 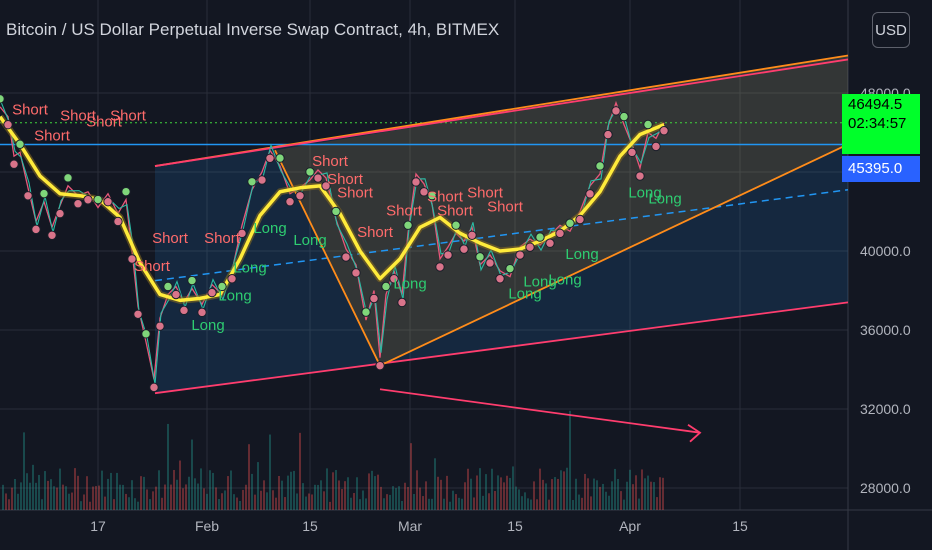 What do you see at coordinates (694, 433) in the screenshot?
I see `projection-arrow-head` at bounding box center [694, 433].